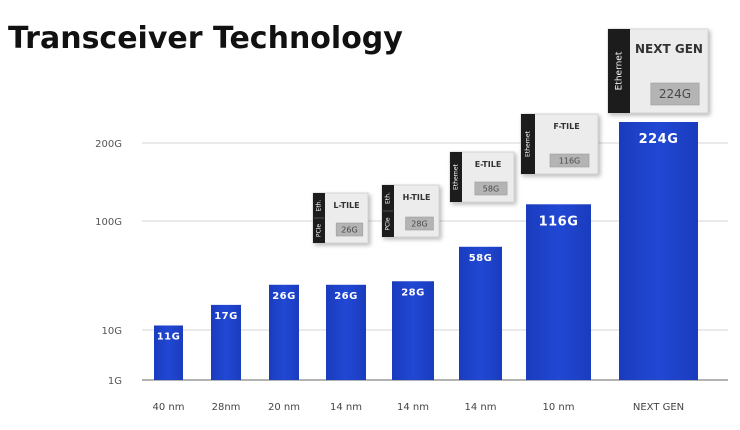  What do you see at coordinates (169, 336) in the screenshot?
I see `bar-value-label: 11G` at bounding box center [169, 336].